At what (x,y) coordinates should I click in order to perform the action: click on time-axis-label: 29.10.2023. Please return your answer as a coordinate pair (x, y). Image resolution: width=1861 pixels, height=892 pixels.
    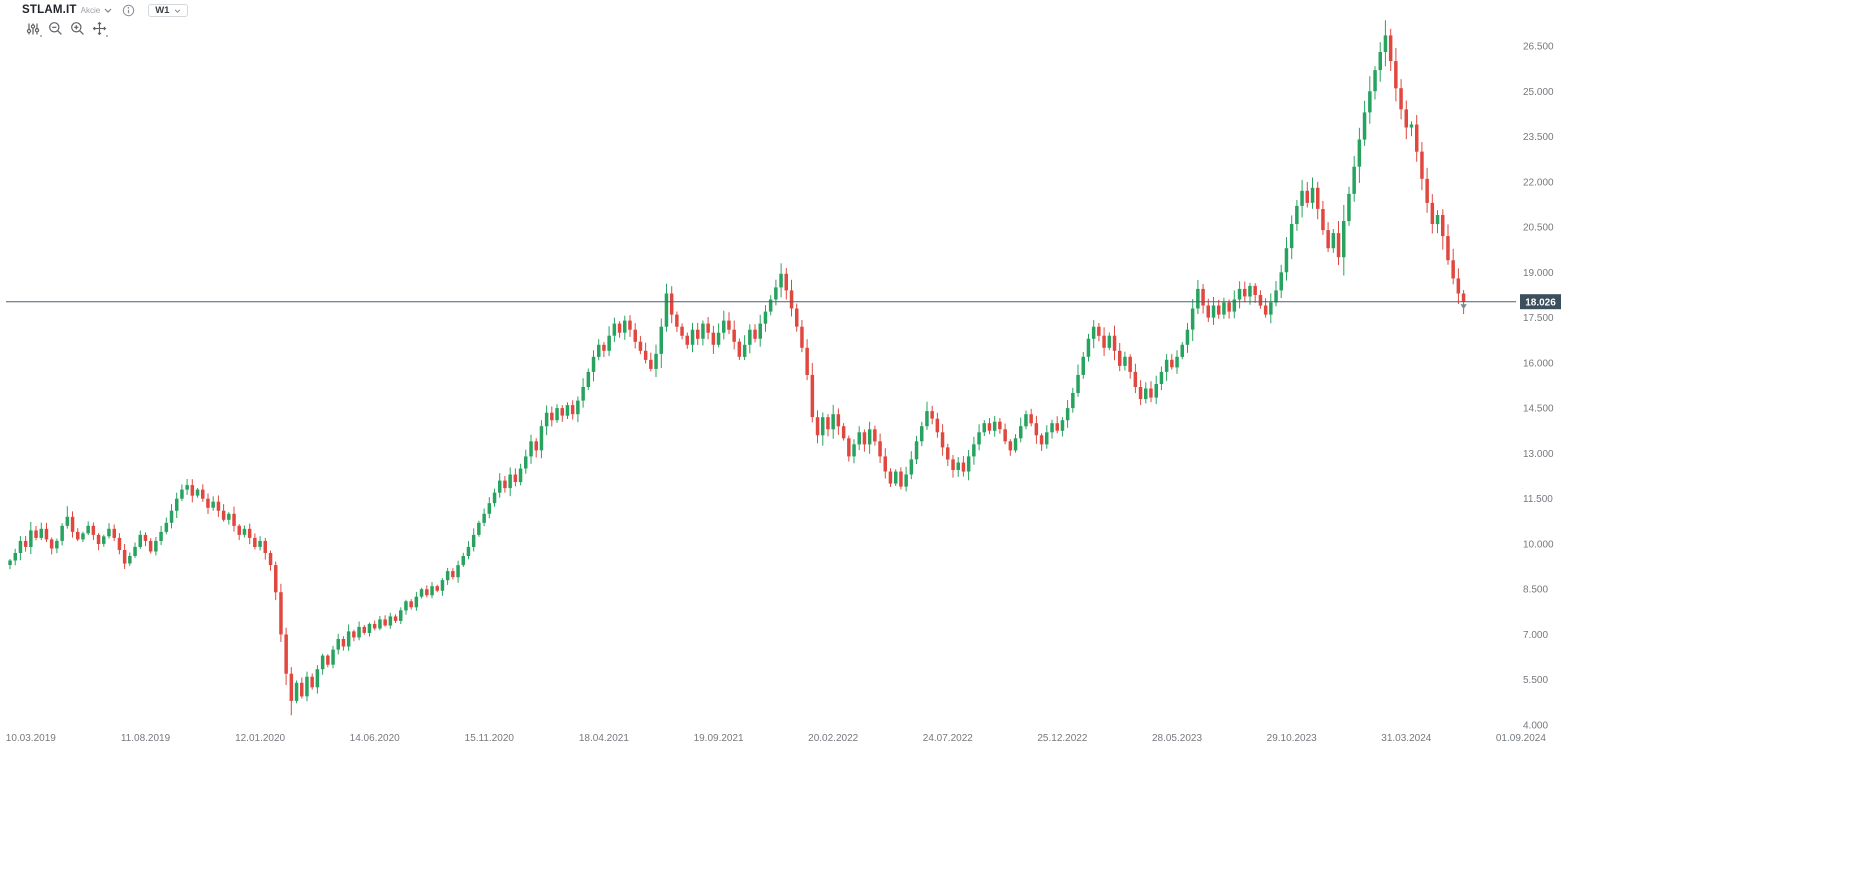
    Looking at the image, I should click on (1292, 738).